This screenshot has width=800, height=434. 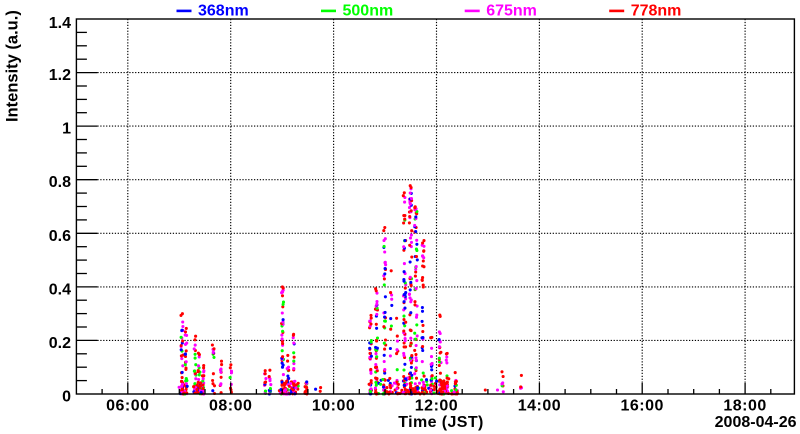 I want to click on svg-text: Time (JST), so click(x=441, y=422).